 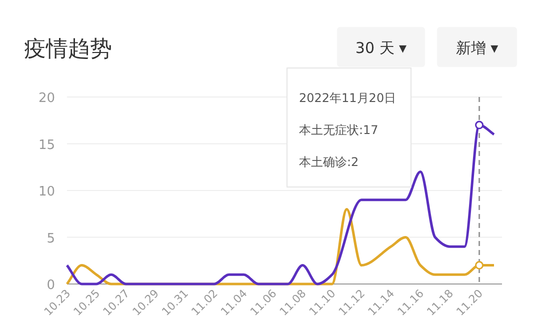 What do you see at coordinates (68, 49) in the screenshot?
I see `chart-title: 疫情趋势` at bounding box center [68, 49].